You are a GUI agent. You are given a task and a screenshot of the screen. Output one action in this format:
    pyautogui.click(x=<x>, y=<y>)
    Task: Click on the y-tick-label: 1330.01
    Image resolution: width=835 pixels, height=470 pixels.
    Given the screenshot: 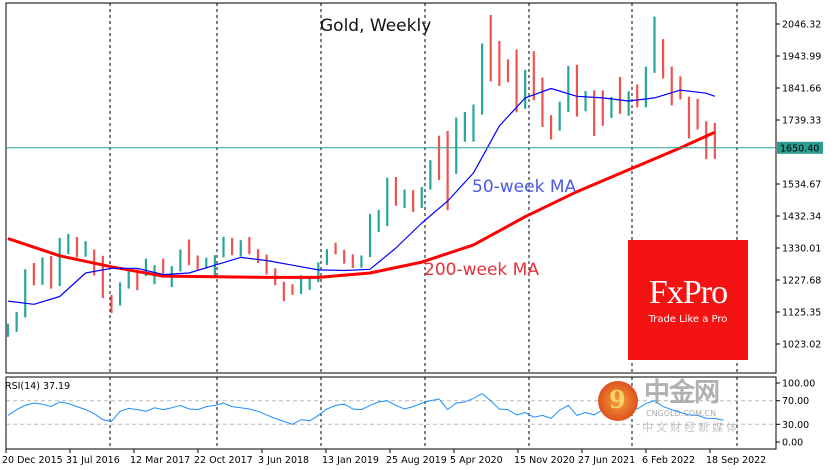 What is the action you would take?
    pyautogui.click(x=801, y=248)
    